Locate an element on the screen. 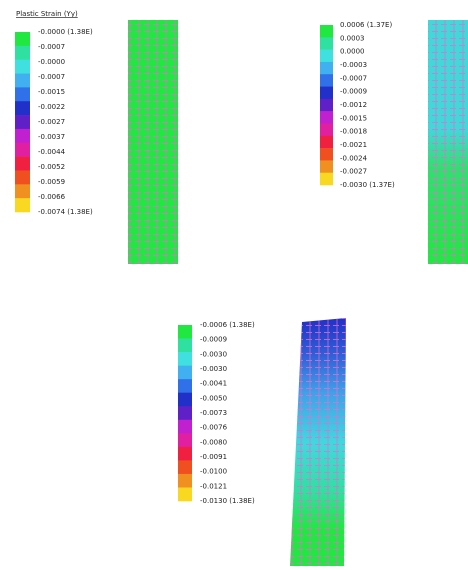 Image resolution: width=468 pixels, height=570 pixels. legend-label: -0.0022 is located at coordinates (51, 107).